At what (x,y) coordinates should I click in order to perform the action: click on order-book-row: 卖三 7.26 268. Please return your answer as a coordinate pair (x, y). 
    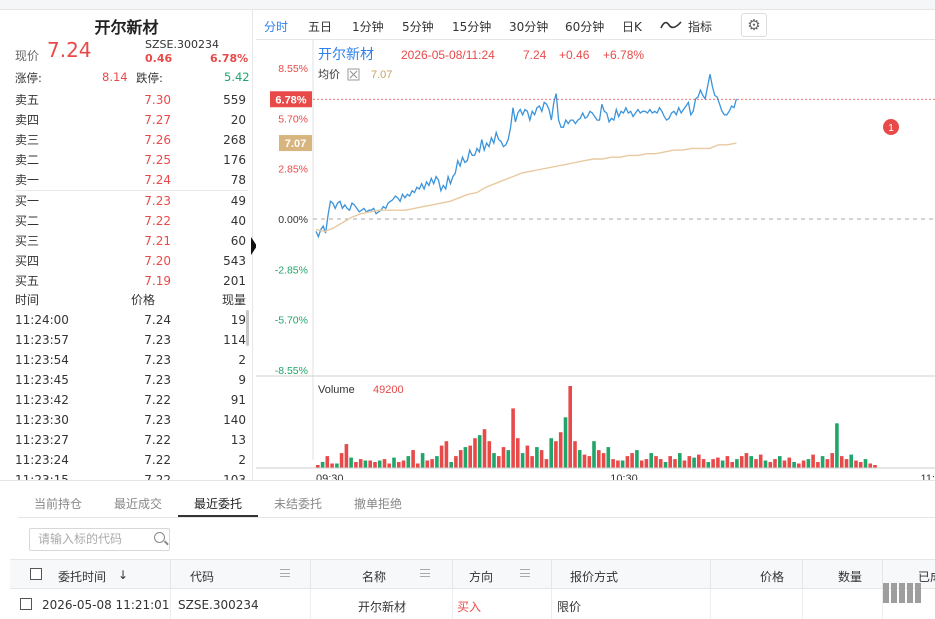
    Looking at the image, I should click on (131, 140).